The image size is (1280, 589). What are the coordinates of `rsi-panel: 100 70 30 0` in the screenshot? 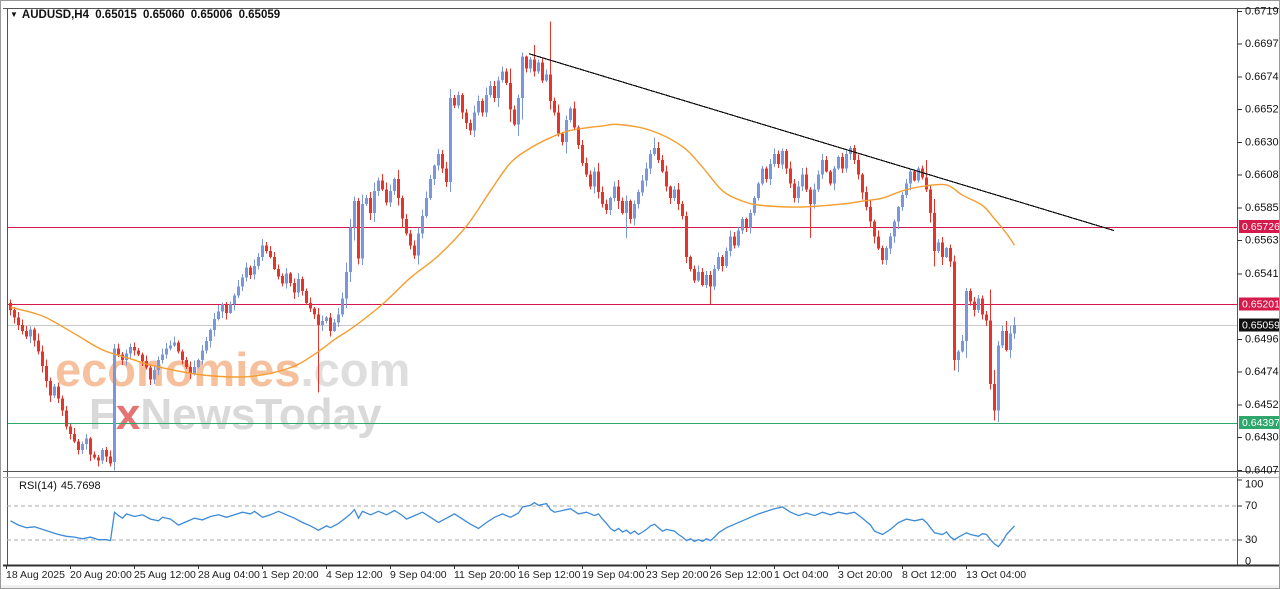 It's located at (635, 523).